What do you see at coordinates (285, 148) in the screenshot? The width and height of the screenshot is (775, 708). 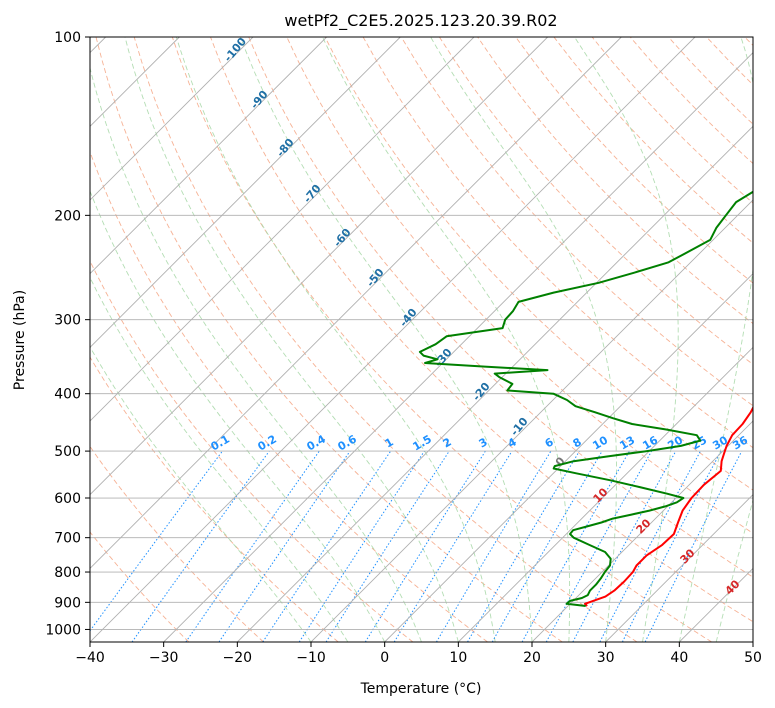 I see `moist-adiabat-label: -80` at bounding box center [285, 148].